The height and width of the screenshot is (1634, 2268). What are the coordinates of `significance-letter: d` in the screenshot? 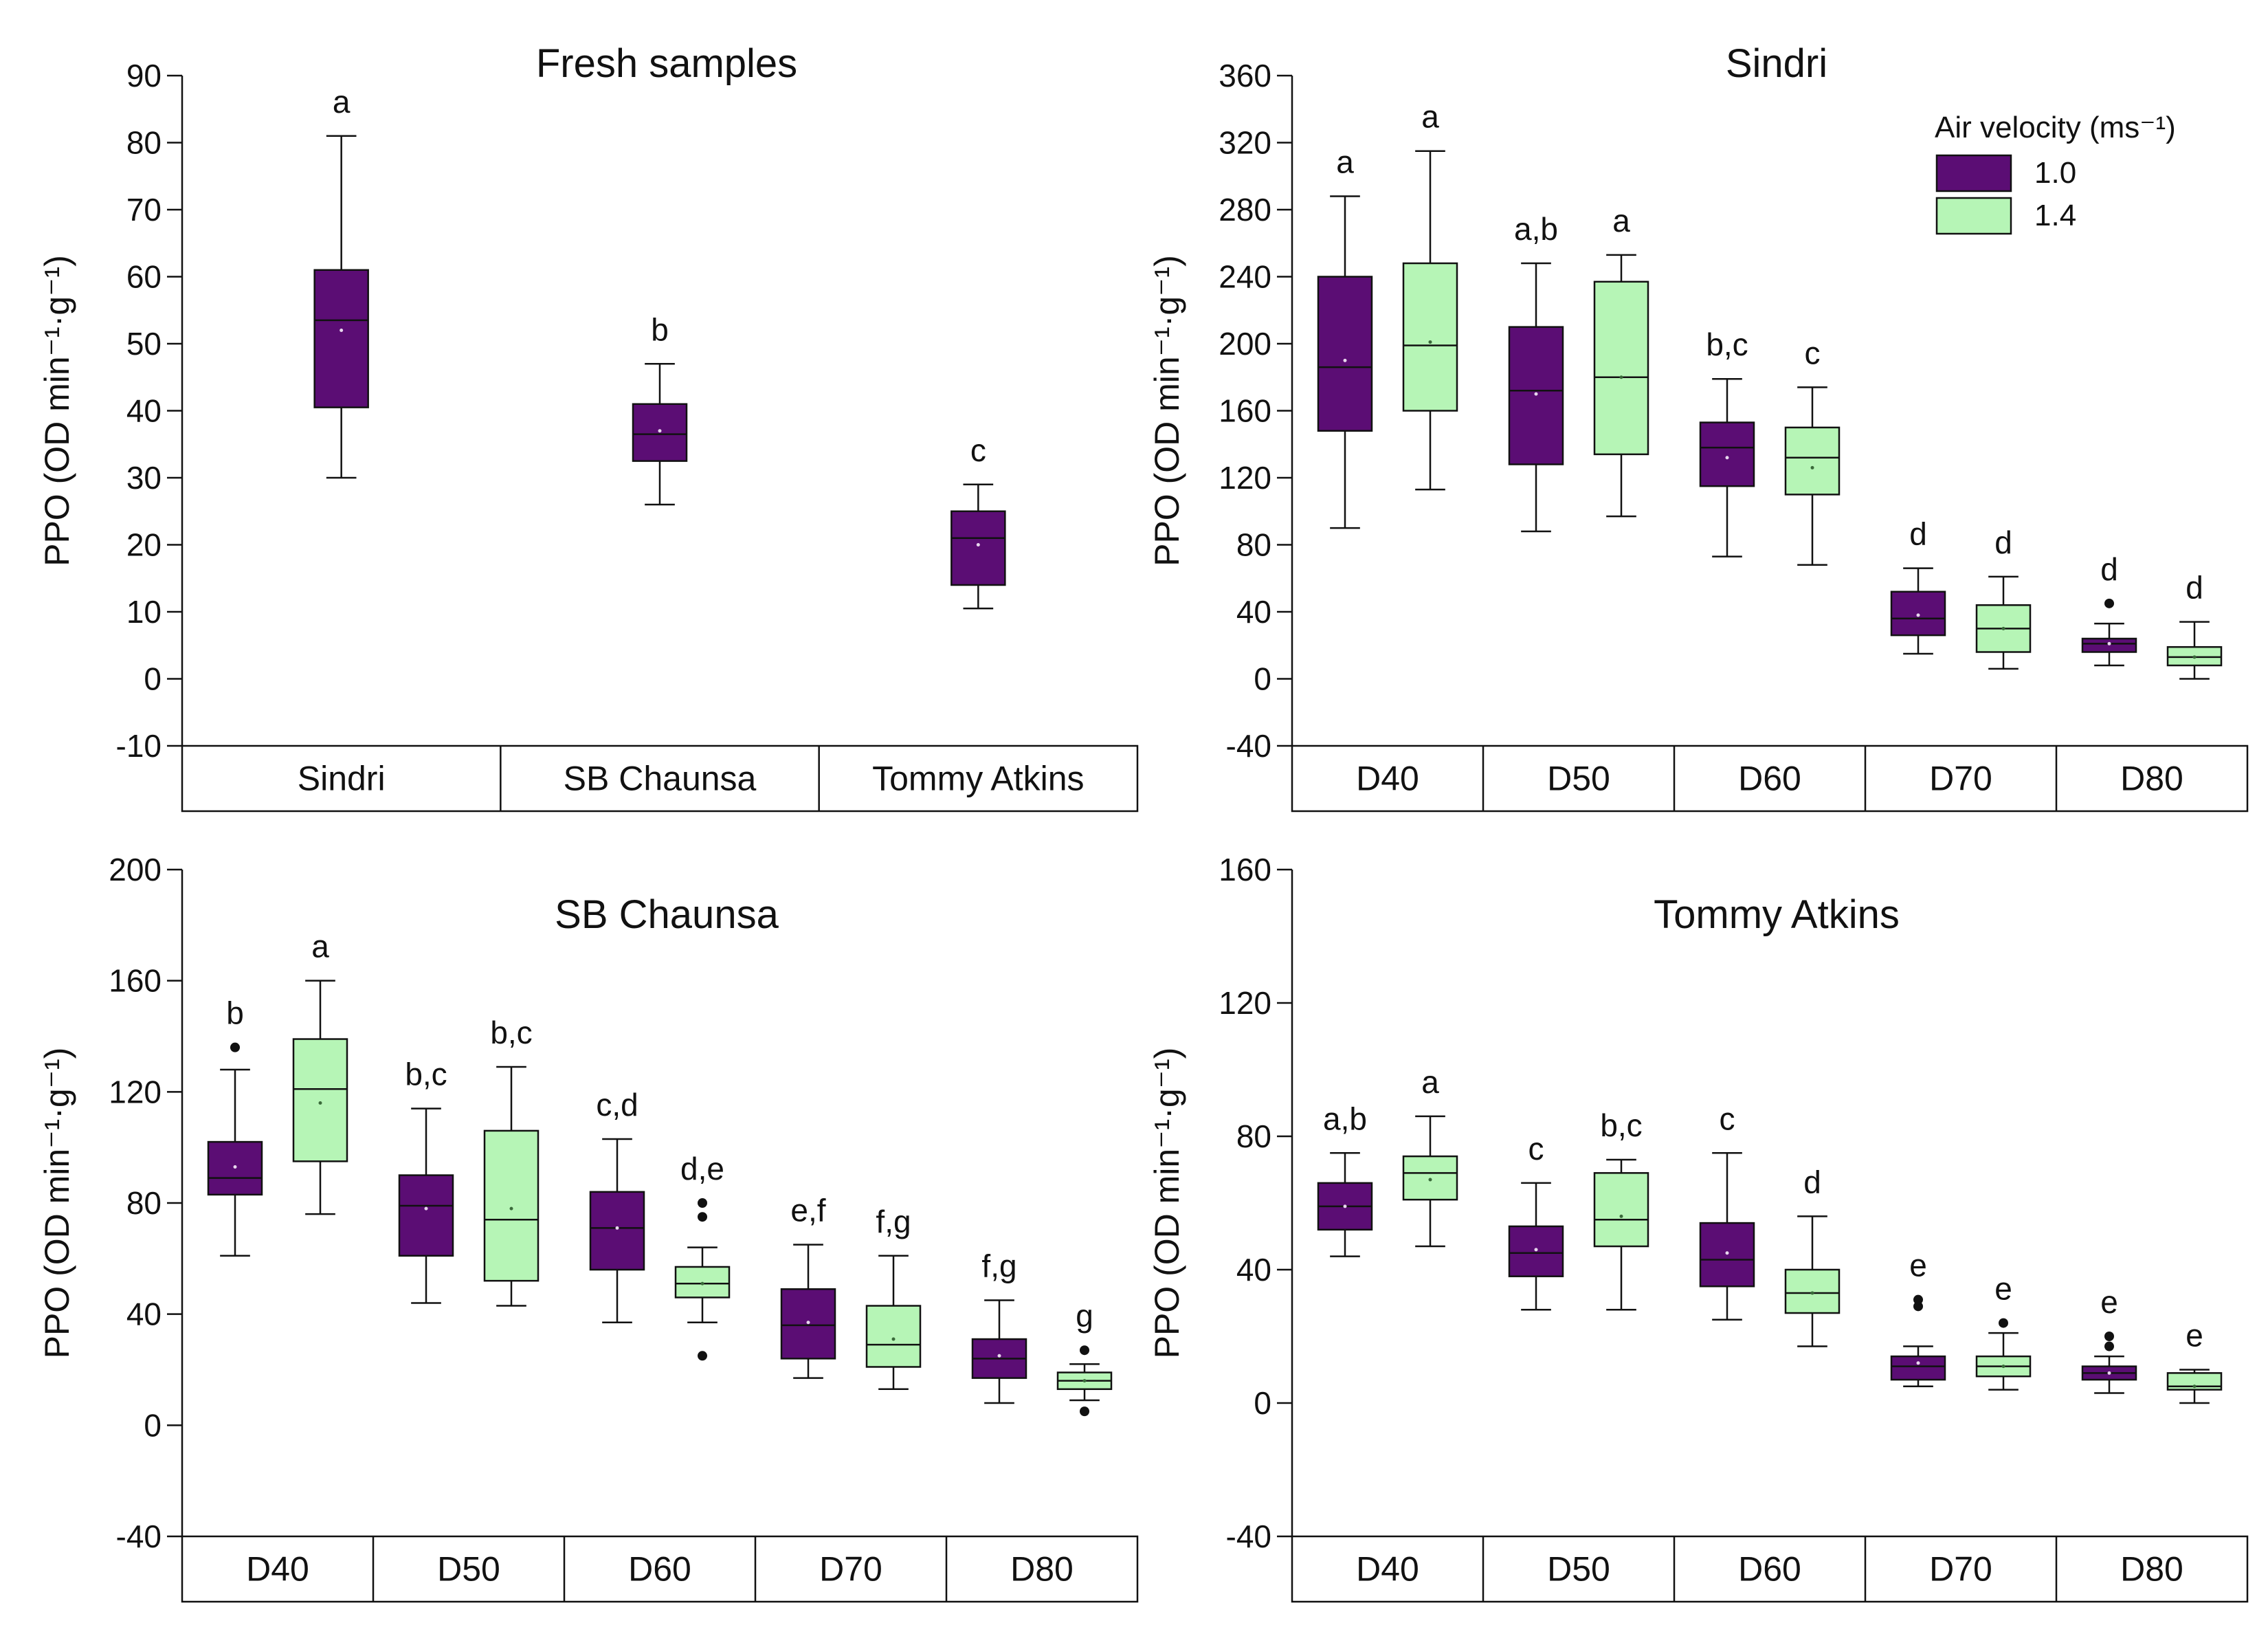 It's located at (2003, 542).